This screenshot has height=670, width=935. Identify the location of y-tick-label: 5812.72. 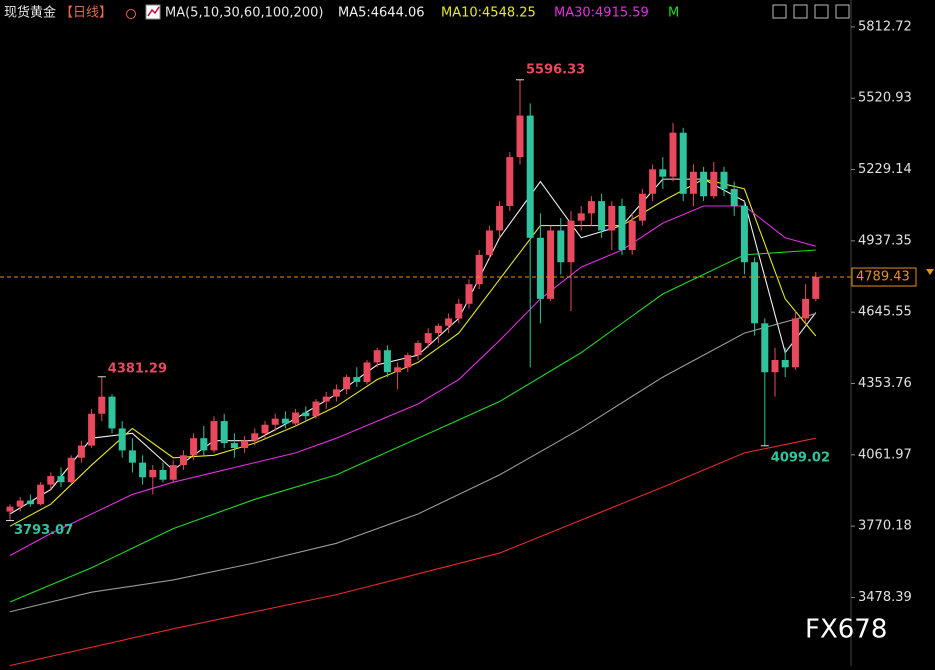
(885, 26).